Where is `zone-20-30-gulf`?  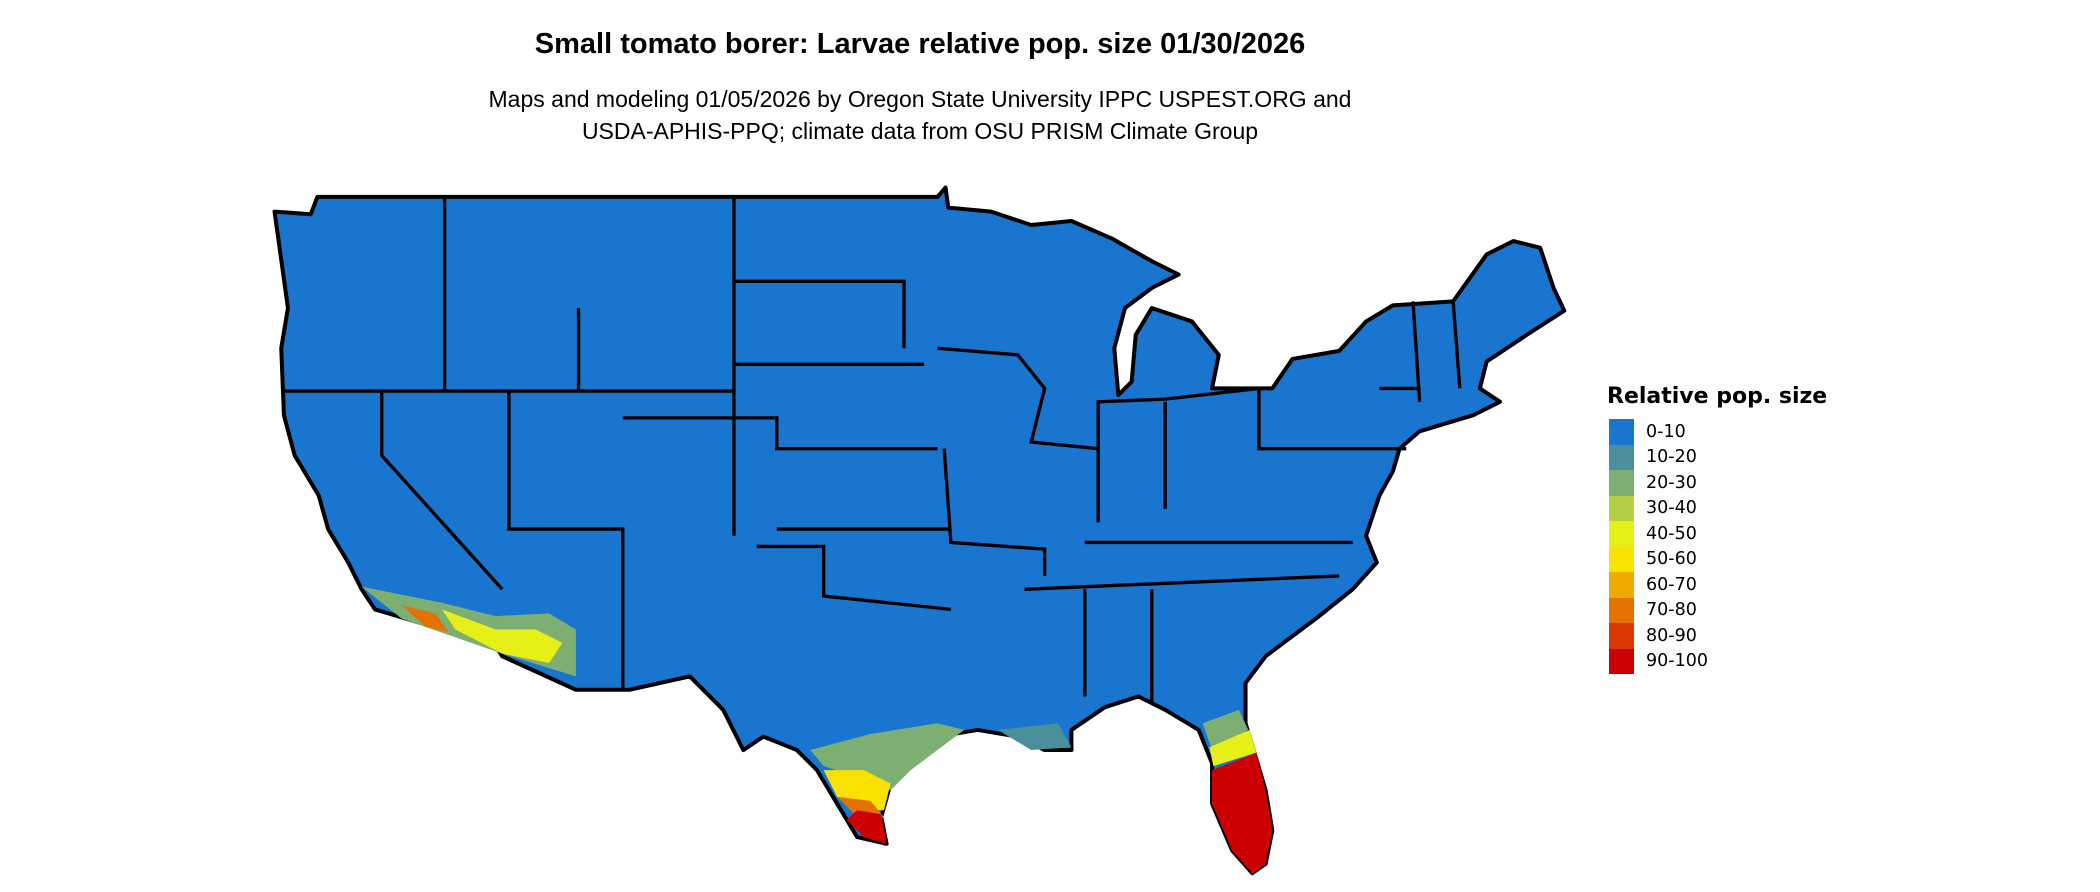
zone-20-30-gulf is located at coordinates (1034, 737).